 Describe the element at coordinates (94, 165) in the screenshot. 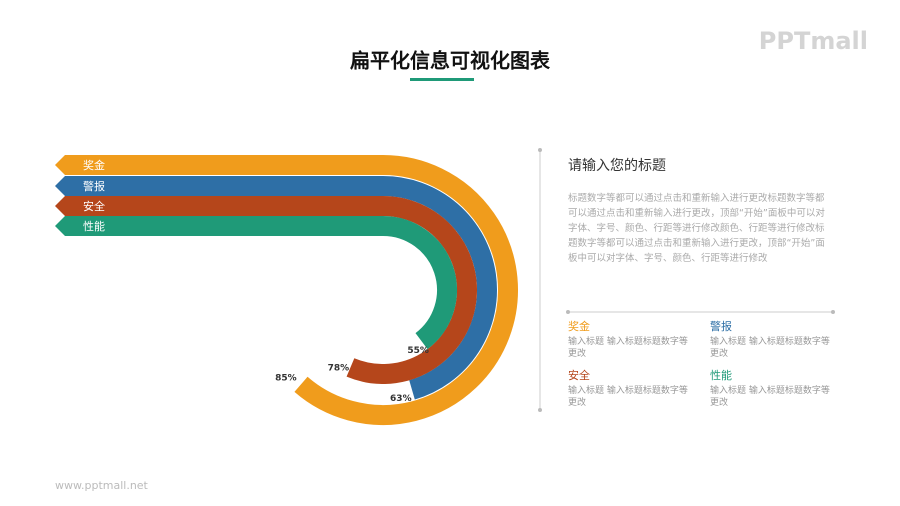

I see `bar-label: 奖金` at that location.